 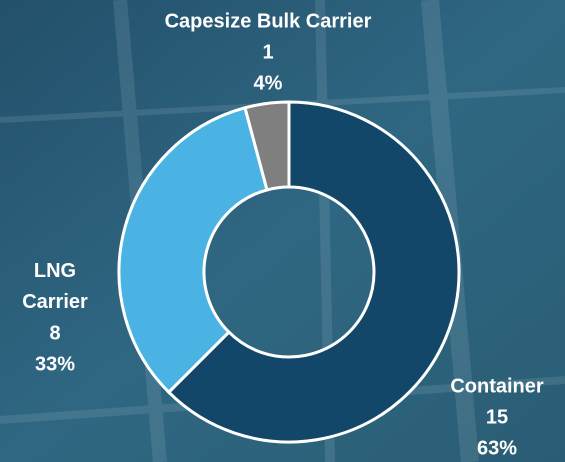 I want to click on slice-name: LNG Carrier, so click(x=55, y=286).